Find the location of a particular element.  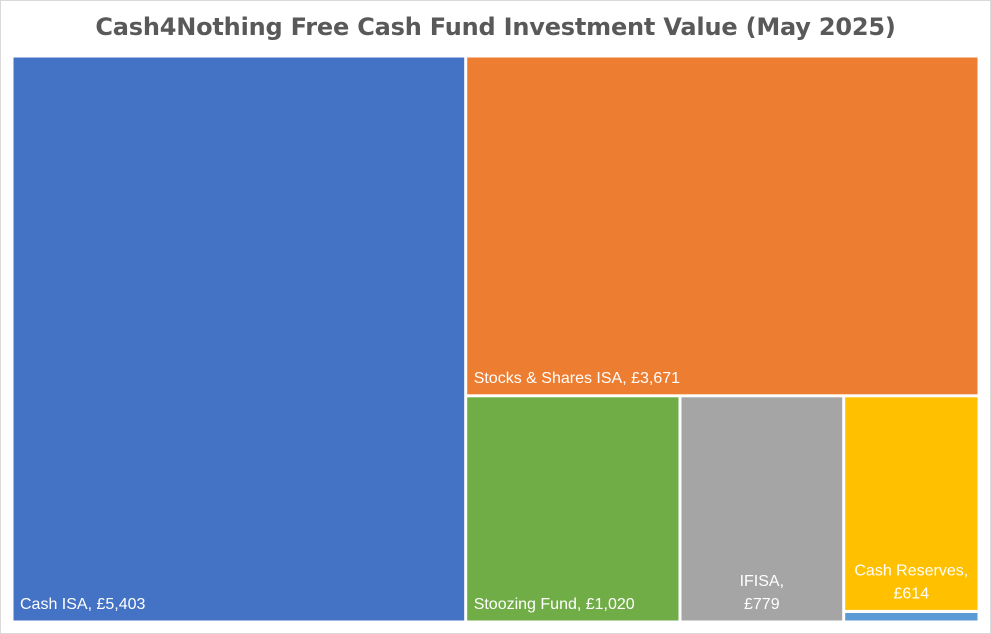

treemap-tile-ifisa: IFISA, £779 is located at coordinates (762, 509).